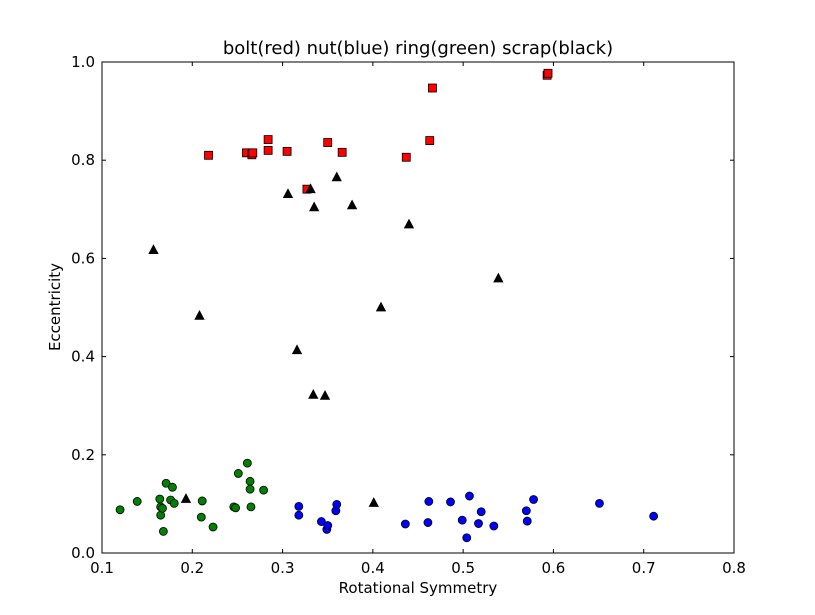 The image size is (815, 615). I want to click on y-tick-label: 0.4, so click(83, 357).